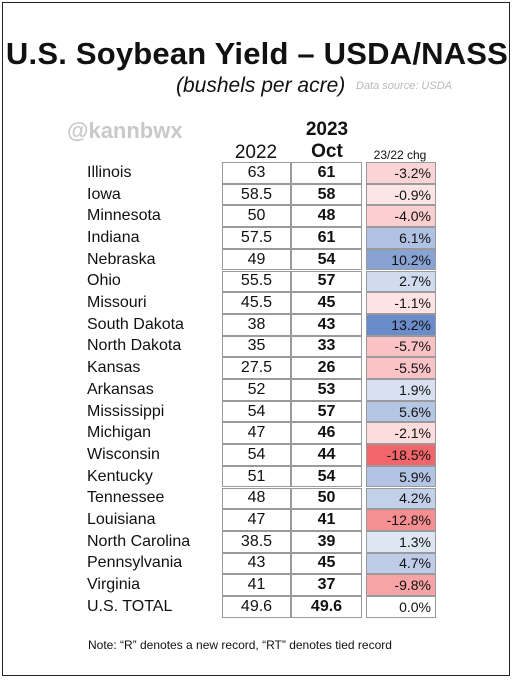 This screenshot has height=680, width=514. Describe the element at coordinates (404, 86) in the screenshot. I see `data-source-label: Data source: USDA` at that location.